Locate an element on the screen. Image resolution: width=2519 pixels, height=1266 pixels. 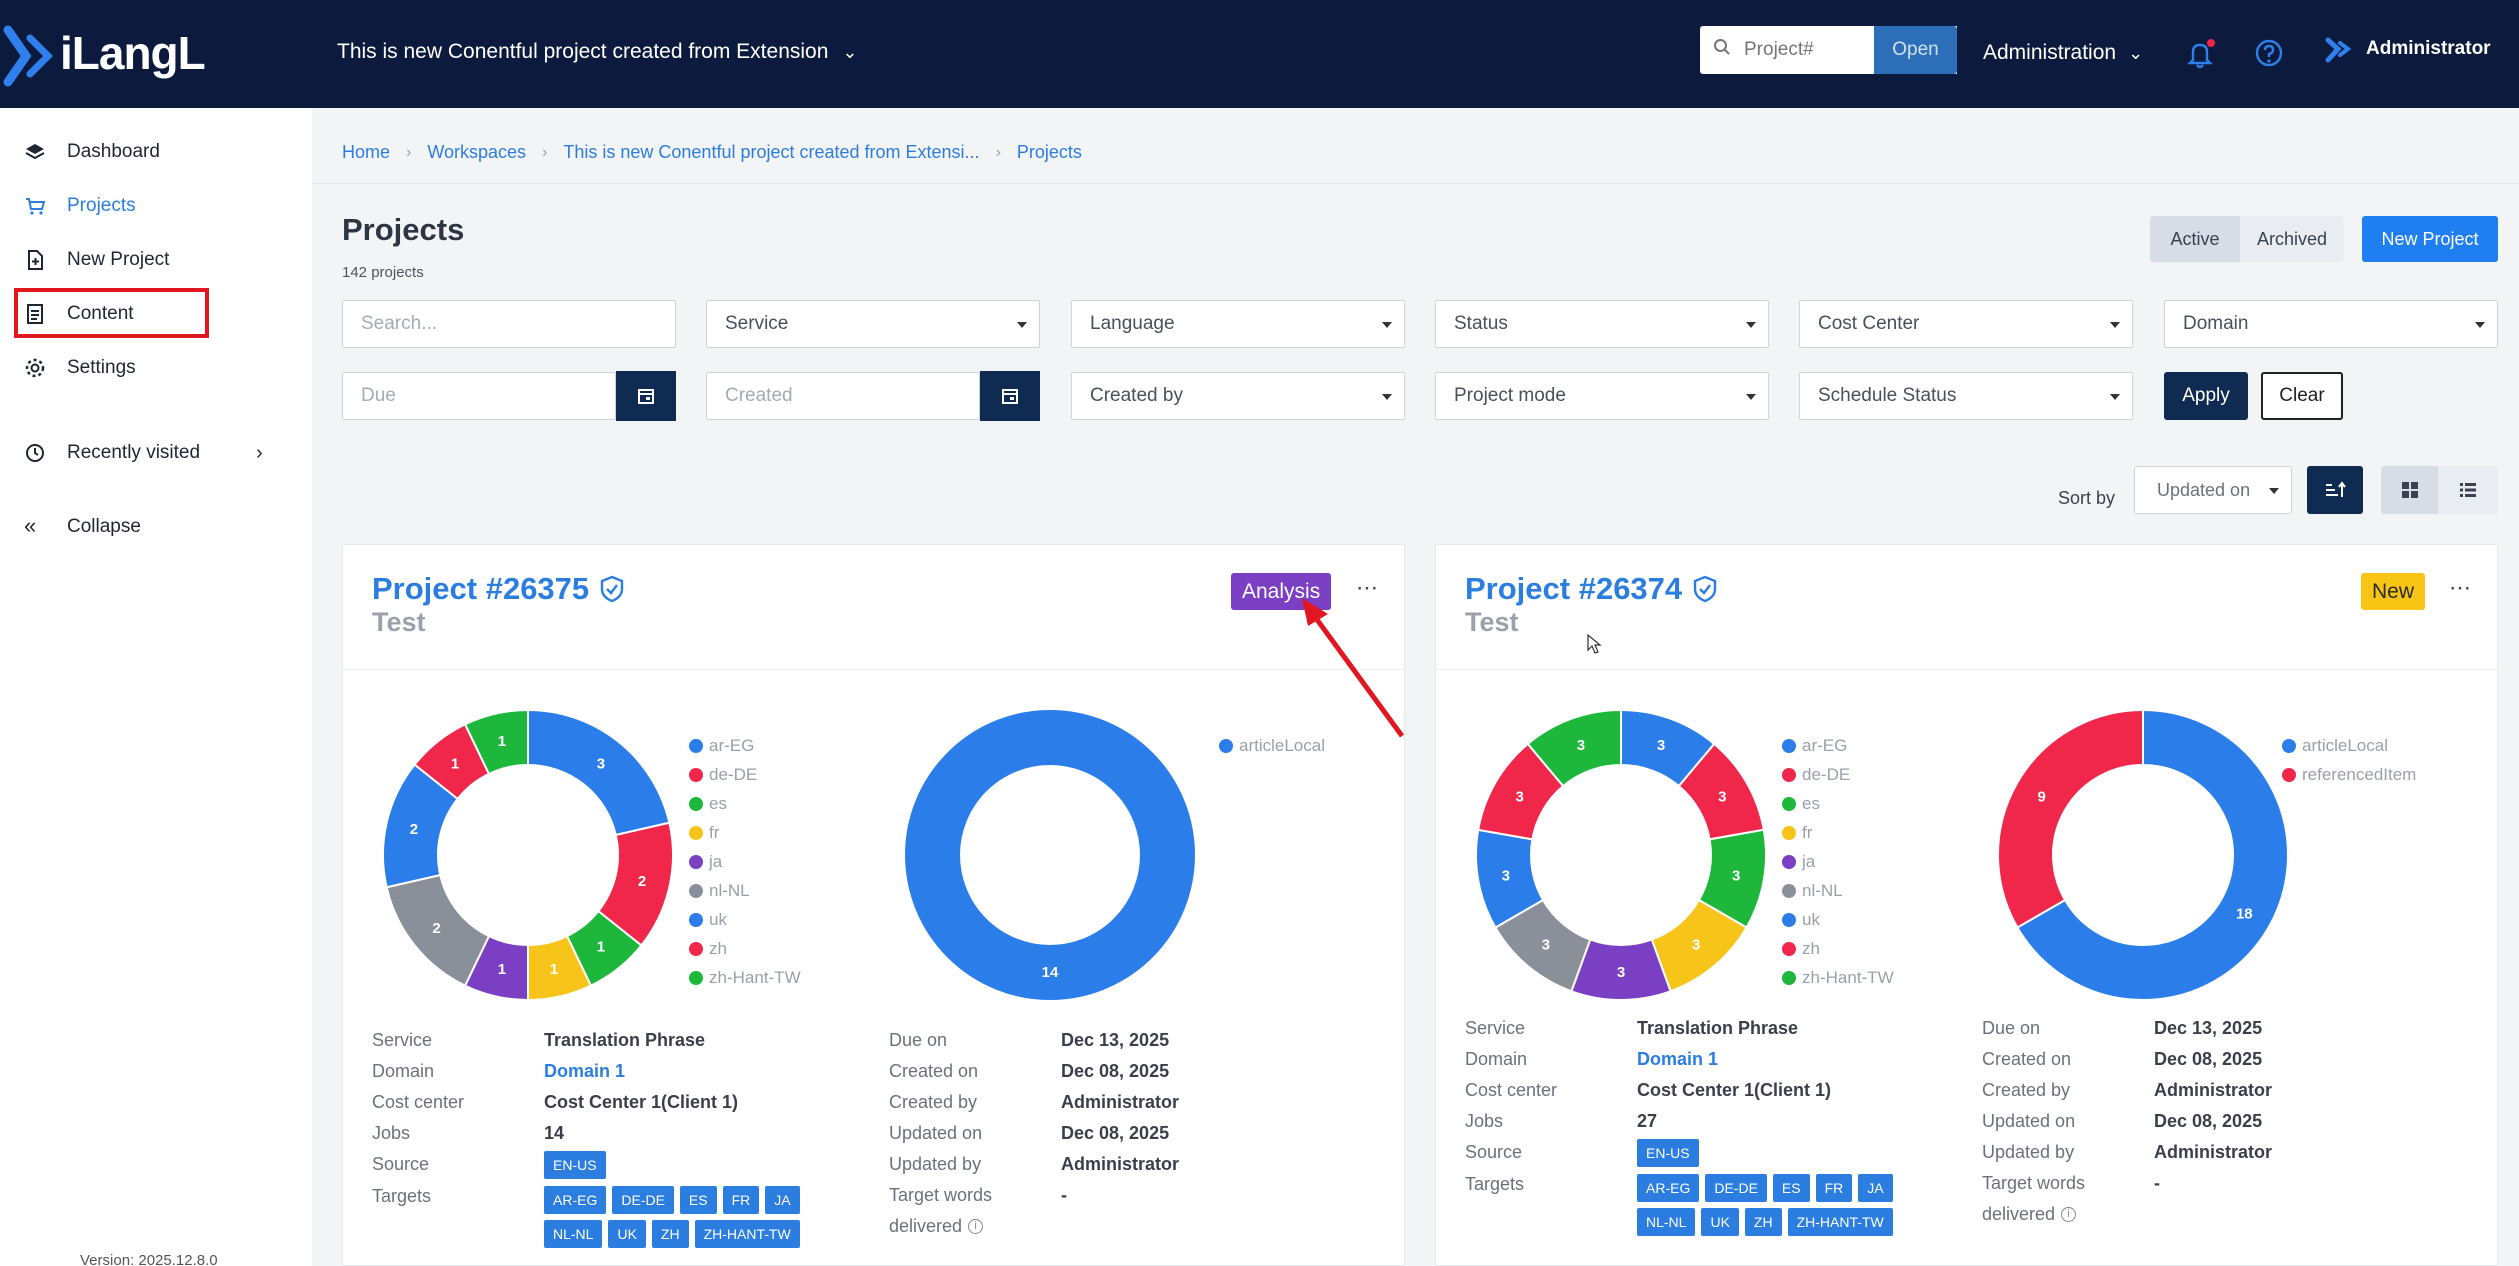
grid-view-button is located at coordinates (2409, 490).